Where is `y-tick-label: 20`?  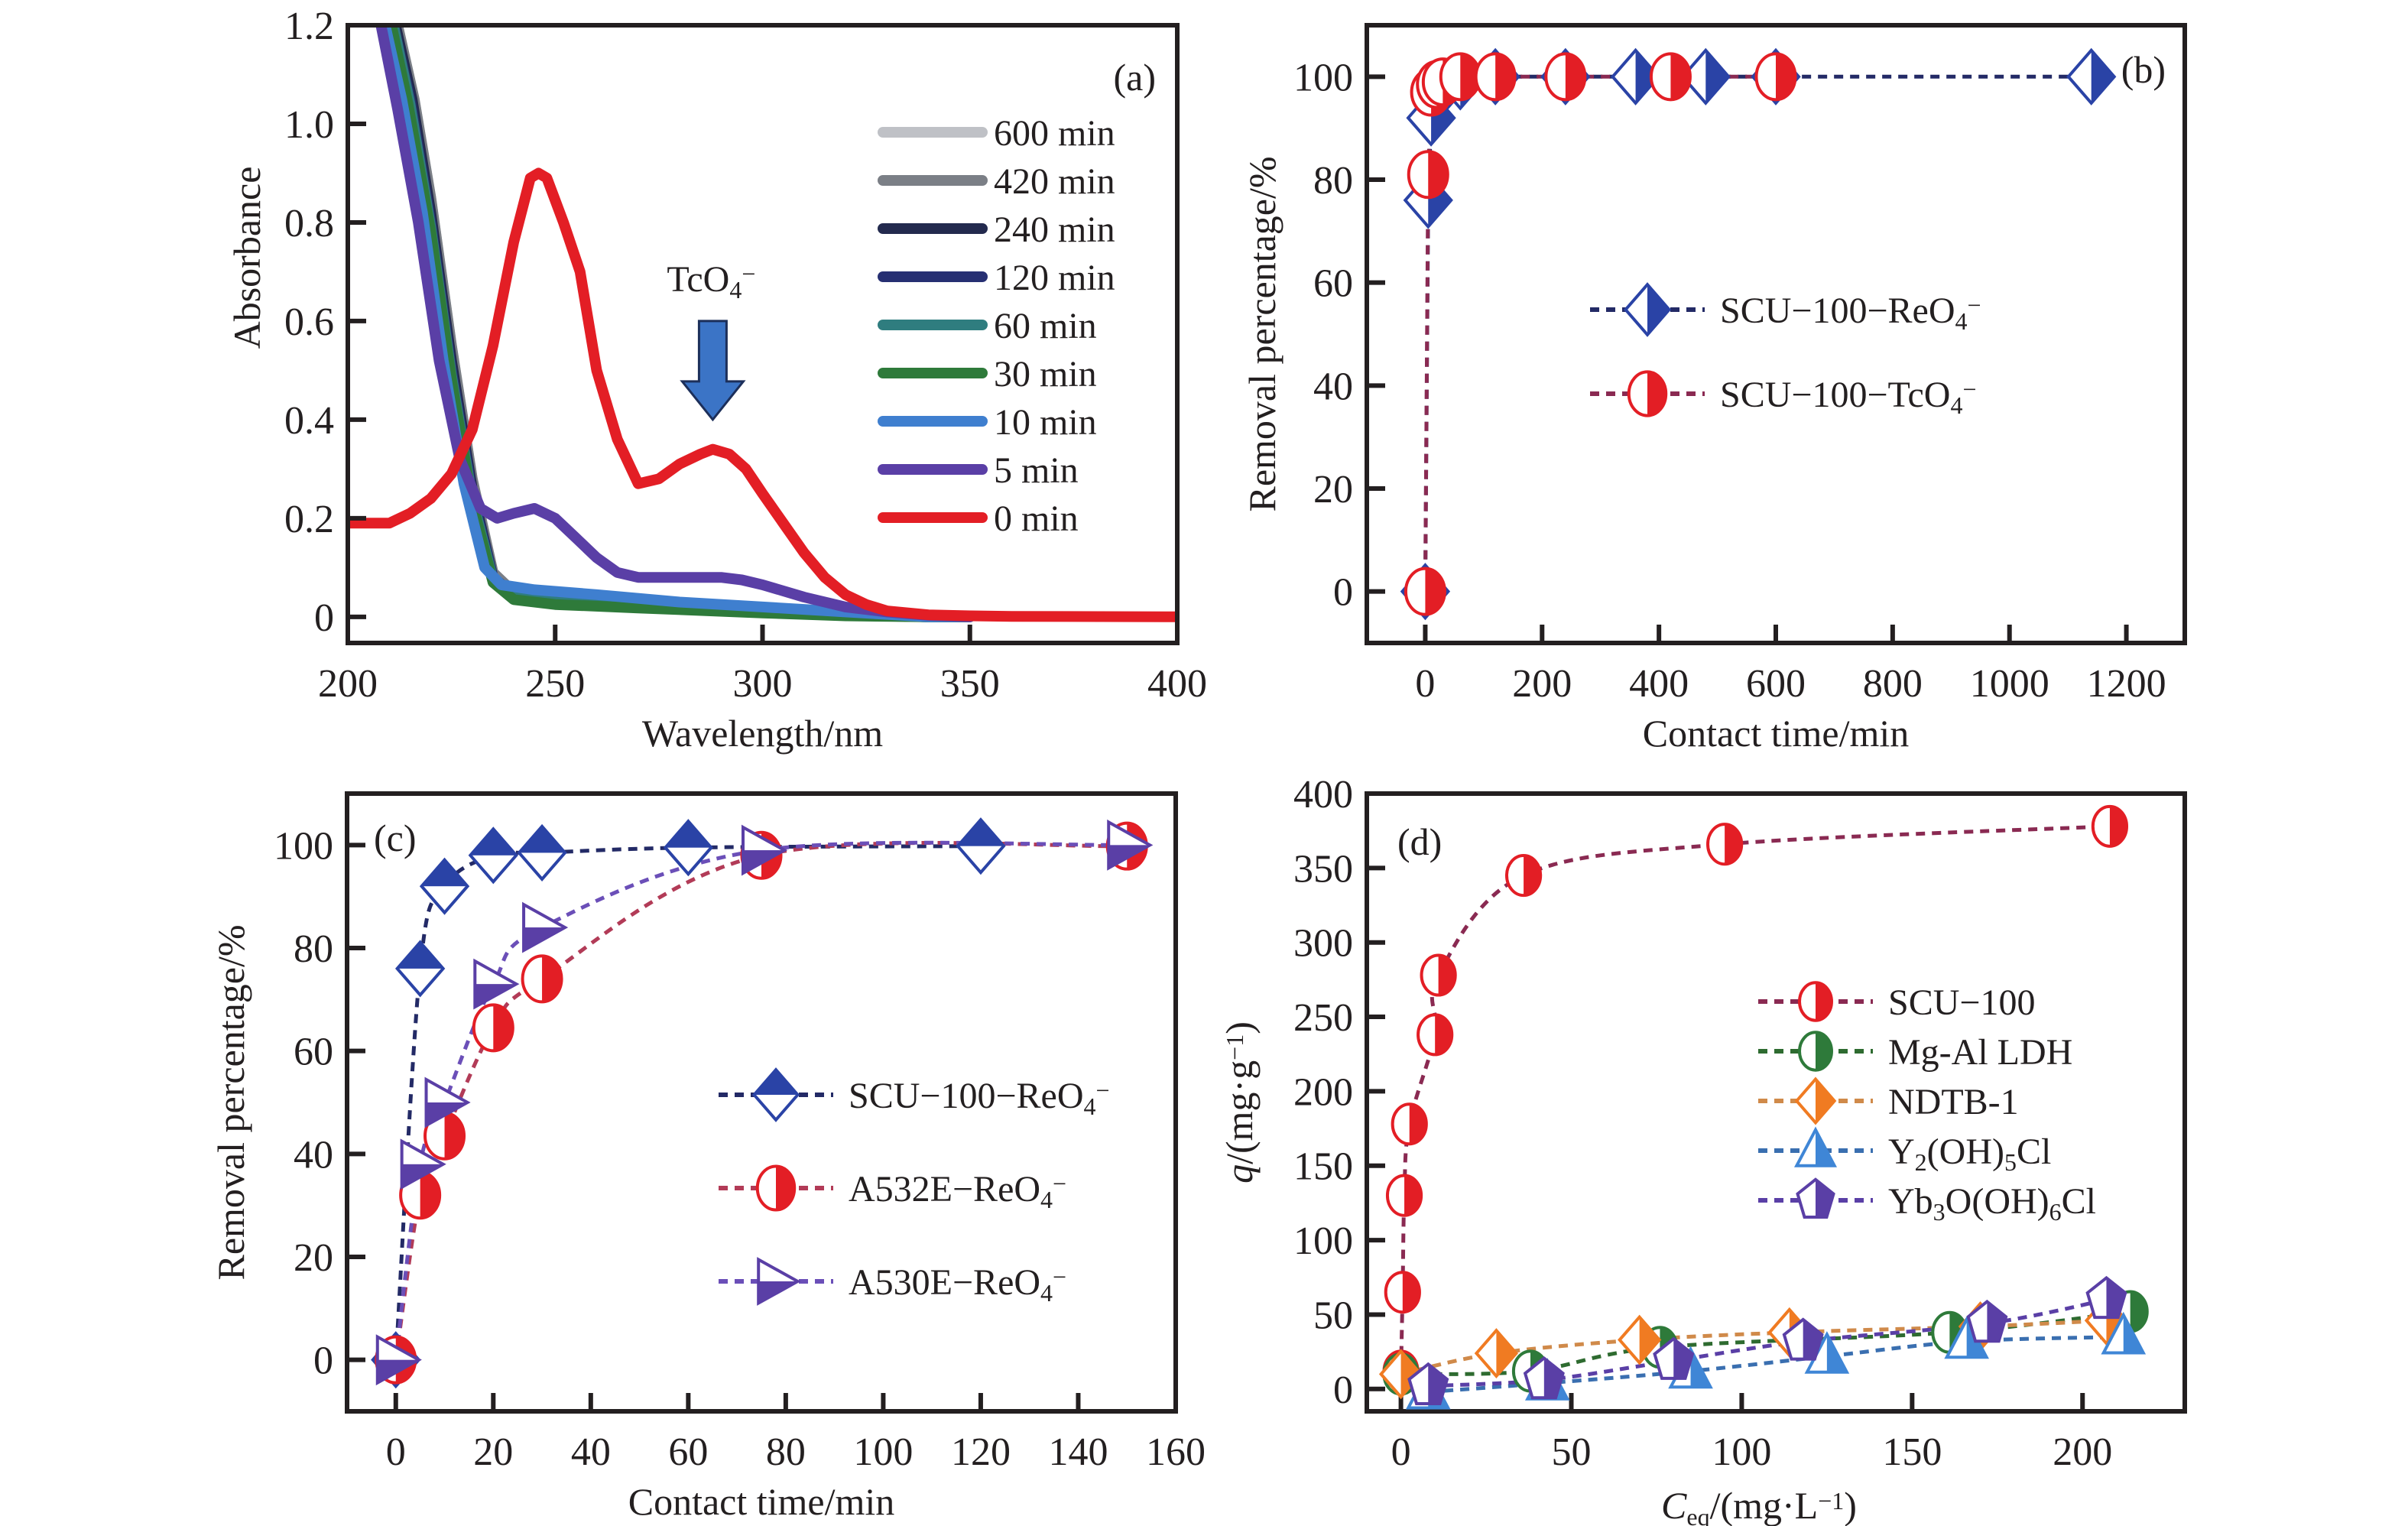 y-tick-label: 20 is located at coordinates (313, 1258).